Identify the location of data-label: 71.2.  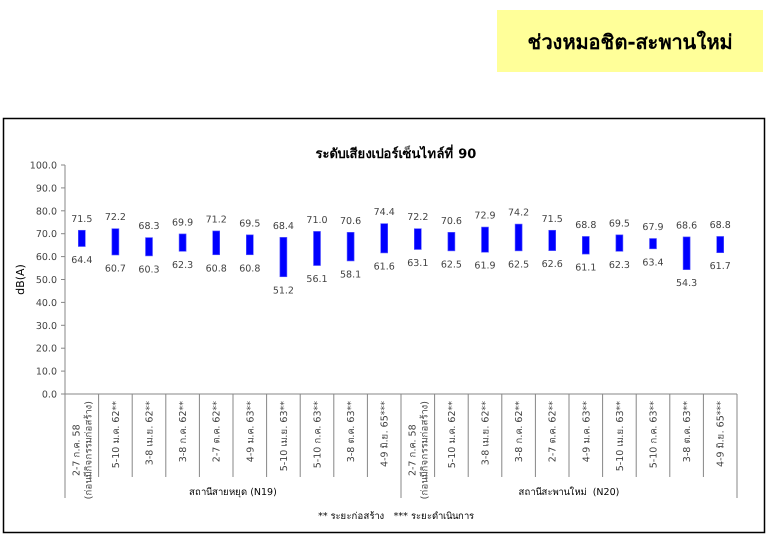
(216, 220).